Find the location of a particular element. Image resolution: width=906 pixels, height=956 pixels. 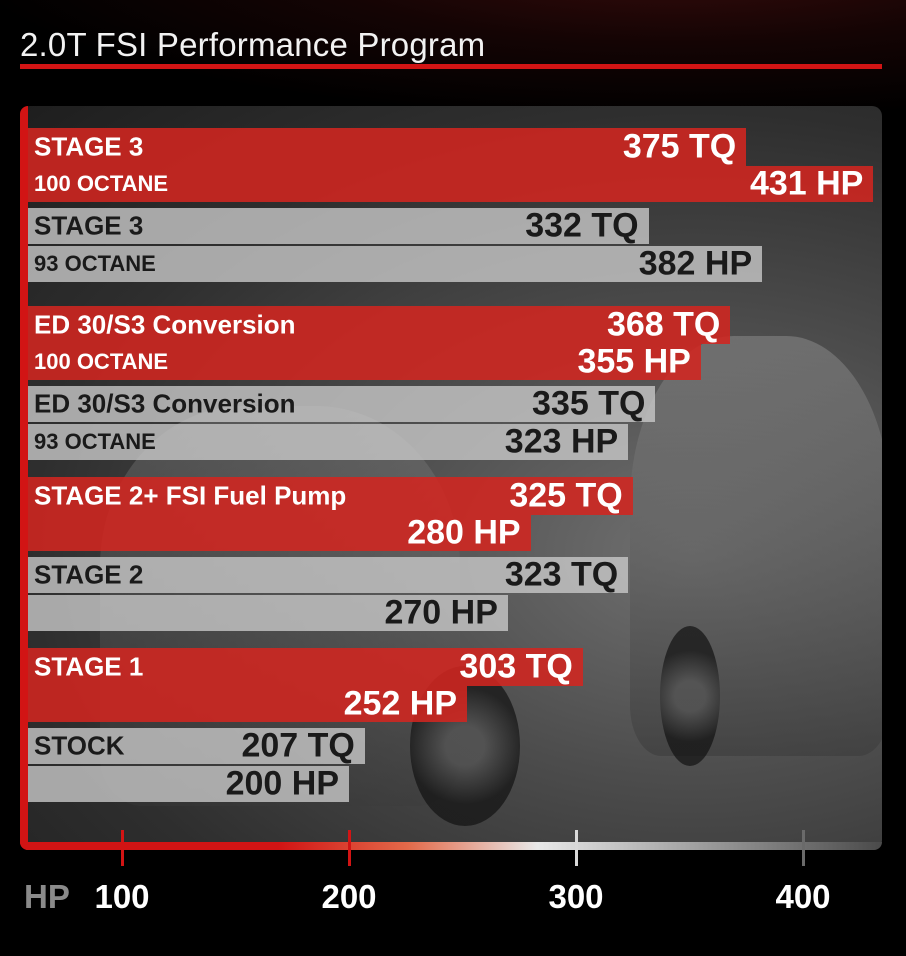

title-underline is located at coordinates (451, 66).